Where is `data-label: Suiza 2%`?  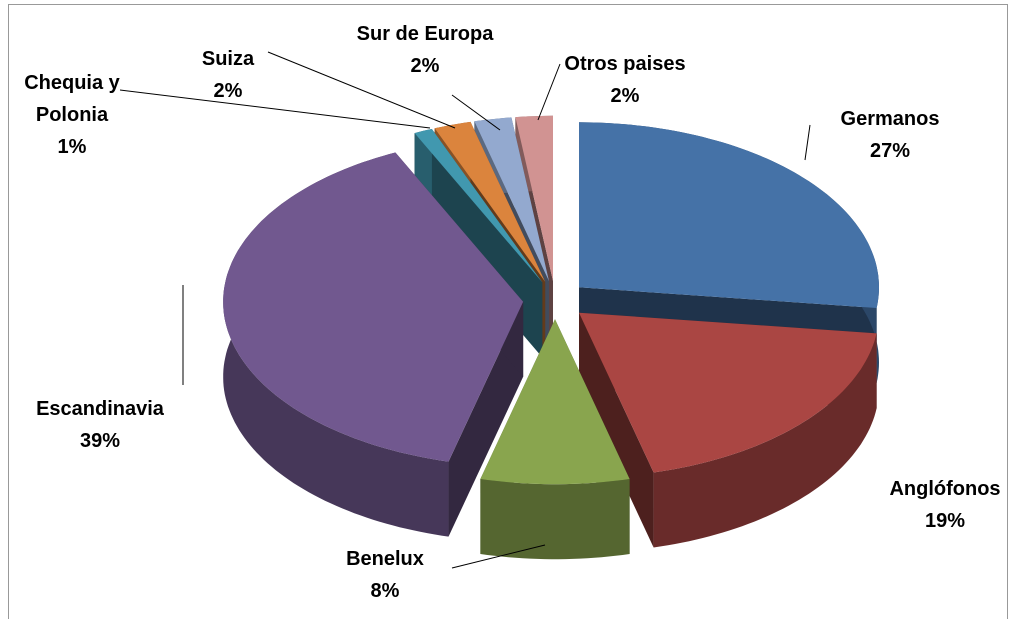
data-label: Suiza 2% is located at coordinates (228, 75).